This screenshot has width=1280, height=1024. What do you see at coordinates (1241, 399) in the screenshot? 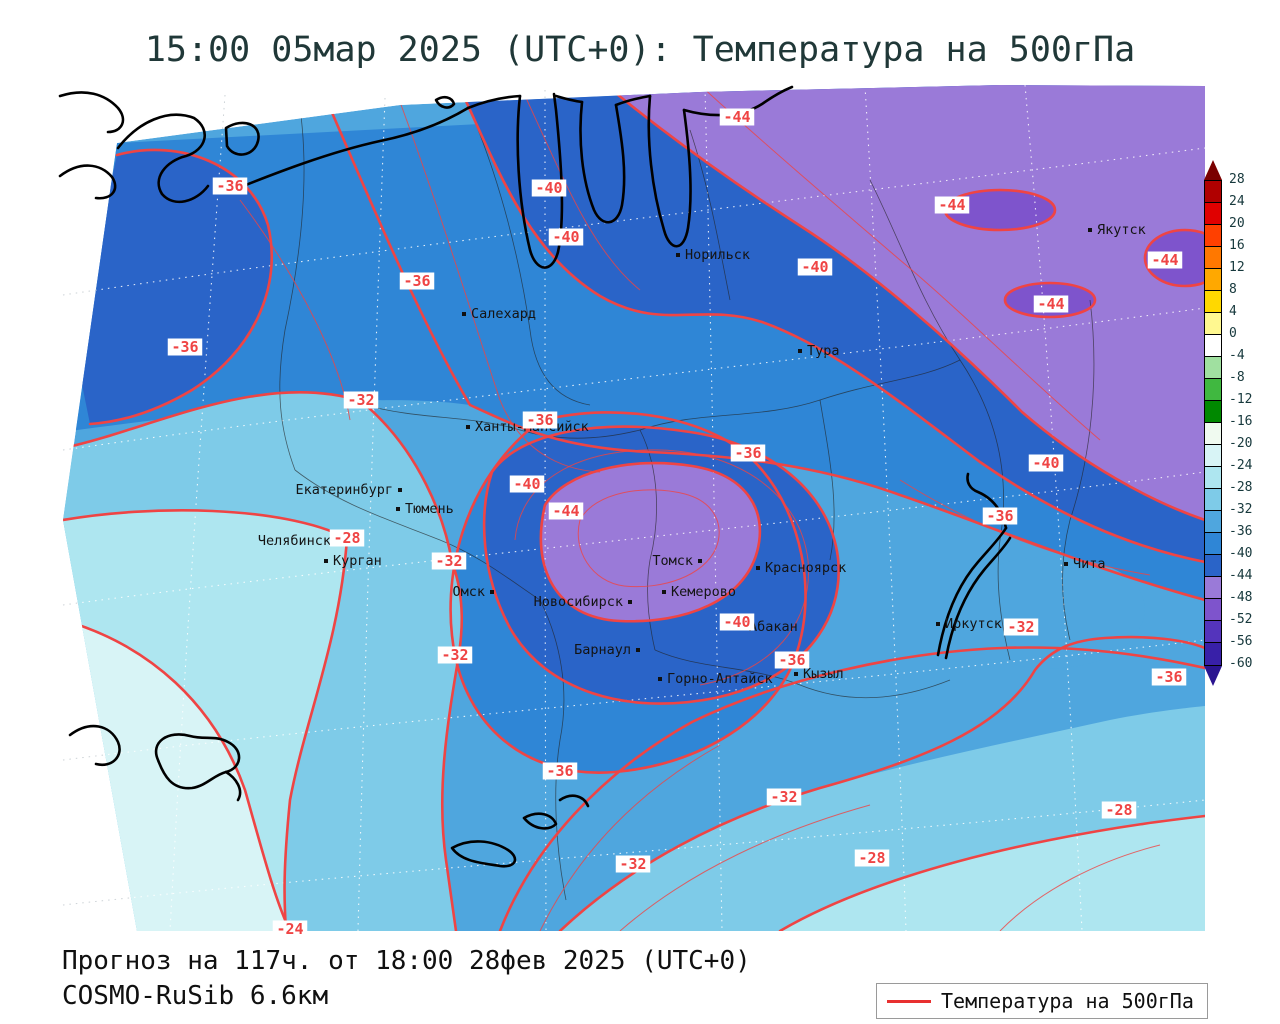
I see `colorbar-tick-label: -12` at bounding box center [1241, 399].